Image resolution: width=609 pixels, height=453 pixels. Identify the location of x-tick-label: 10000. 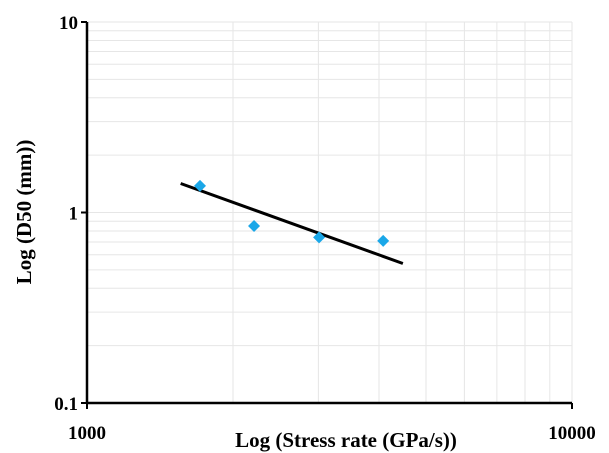
(572, 433).